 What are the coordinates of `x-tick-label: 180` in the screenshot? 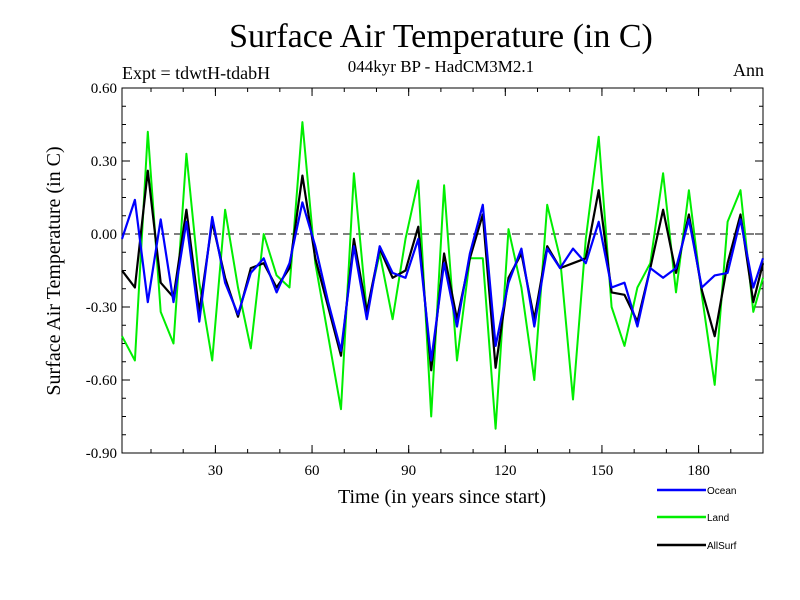 It's located at (698, 471).